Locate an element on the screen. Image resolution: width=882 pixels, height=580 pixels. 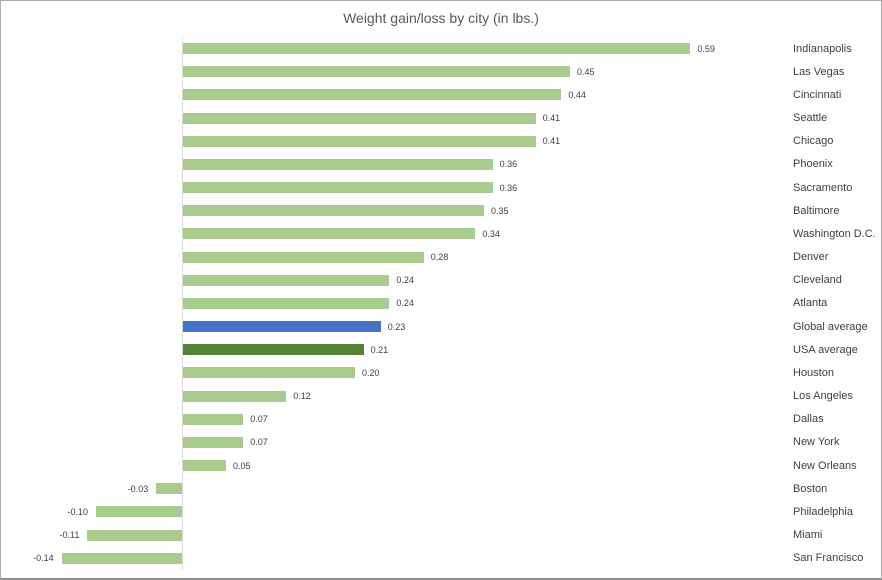
chart-row: -0.10 Philadelphia is located at coordinates (441, 511).